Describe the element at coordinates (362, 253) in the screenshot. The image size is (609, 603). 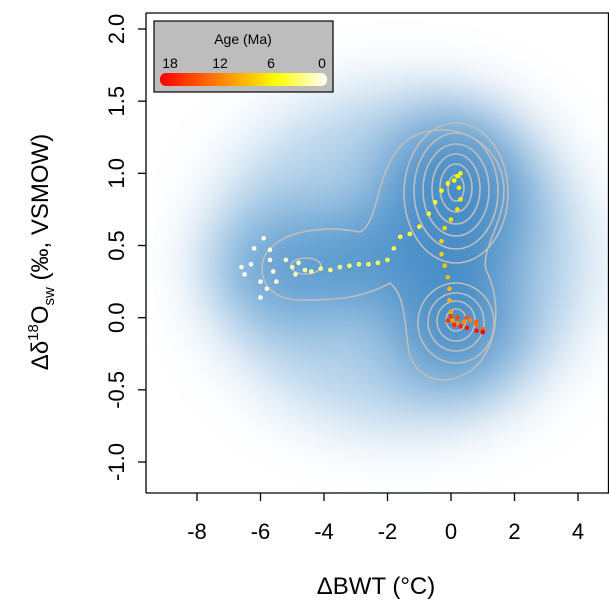
I see `series-layer` at that location.